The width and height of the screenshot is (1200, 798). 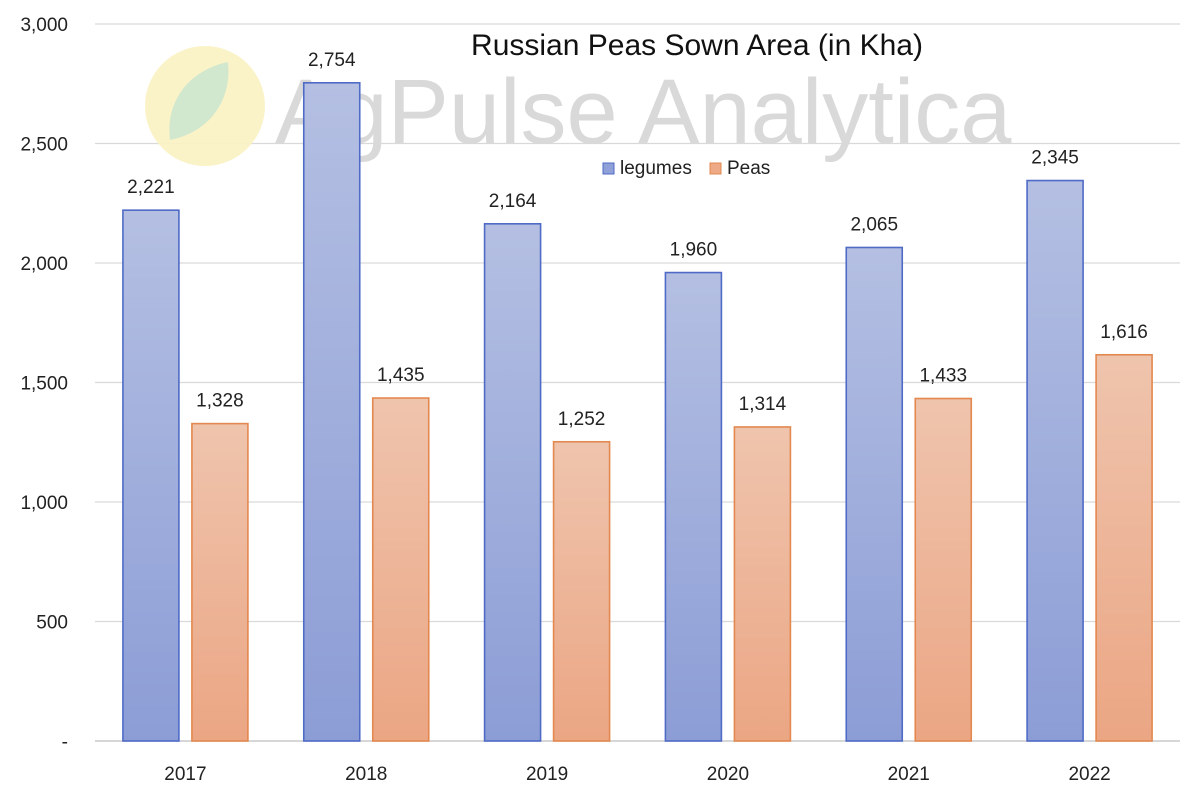 What do you see at coordinates (693, 506) in the screenshot?
I see `bar-legumes-2020` at bounding box center [693, 506].